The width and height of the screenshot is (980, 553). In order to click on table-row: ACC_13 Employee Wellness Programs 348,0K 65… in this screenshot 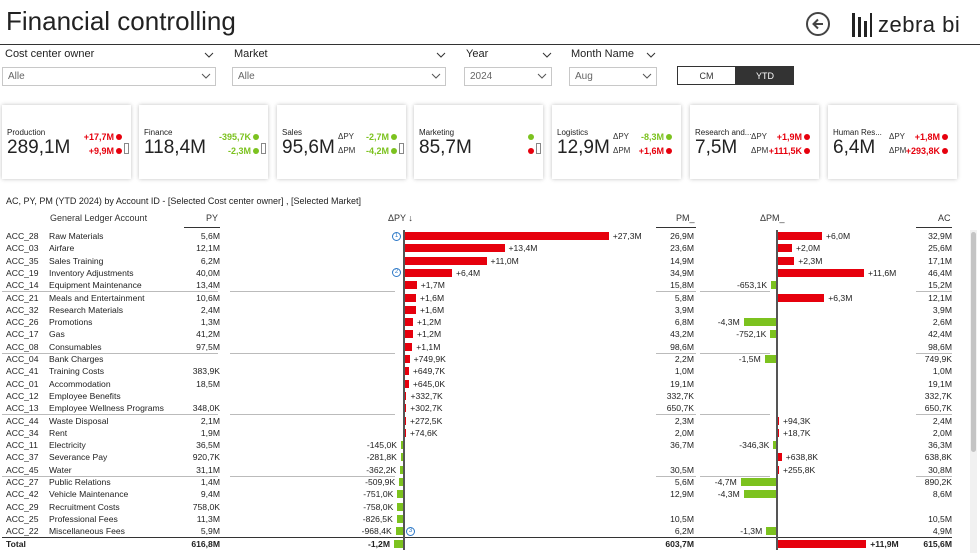, I will do `click(485, 408)`.